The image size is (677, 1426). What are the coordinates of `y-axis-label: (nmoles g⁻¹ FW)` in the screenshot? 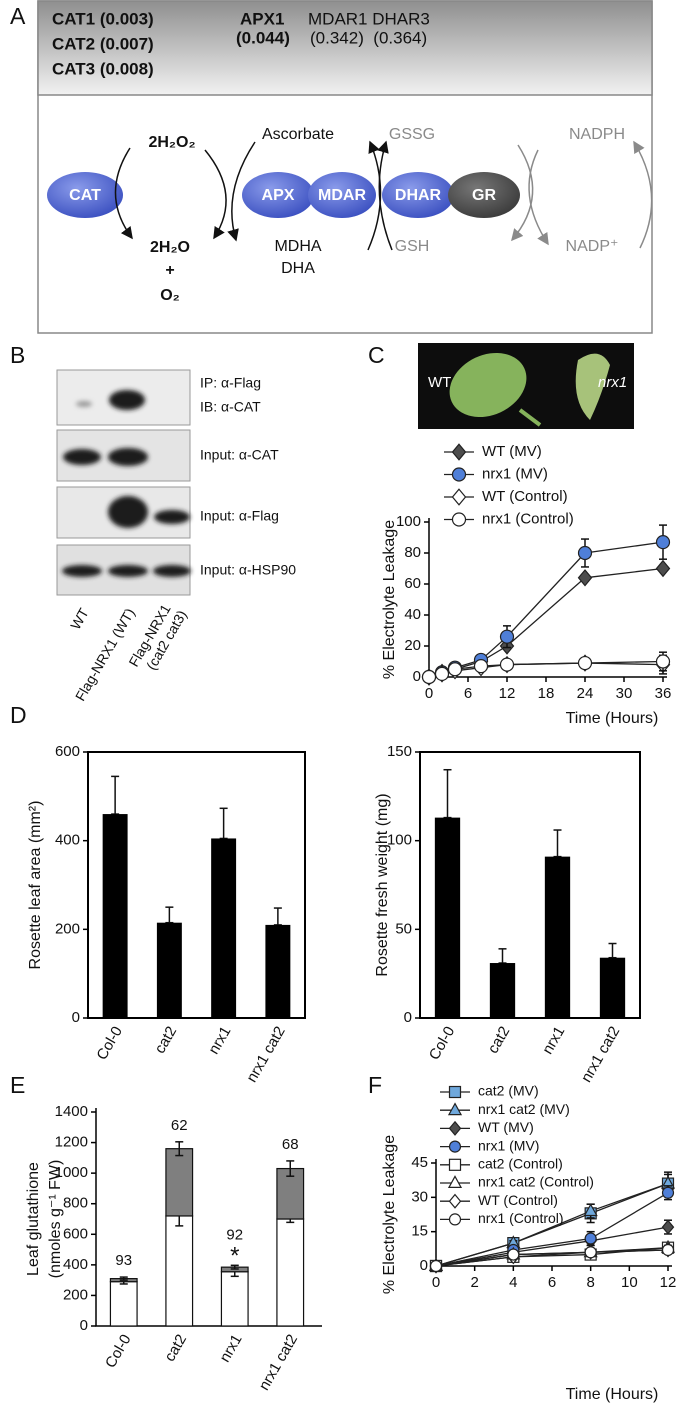 It's located at (55, 1219).